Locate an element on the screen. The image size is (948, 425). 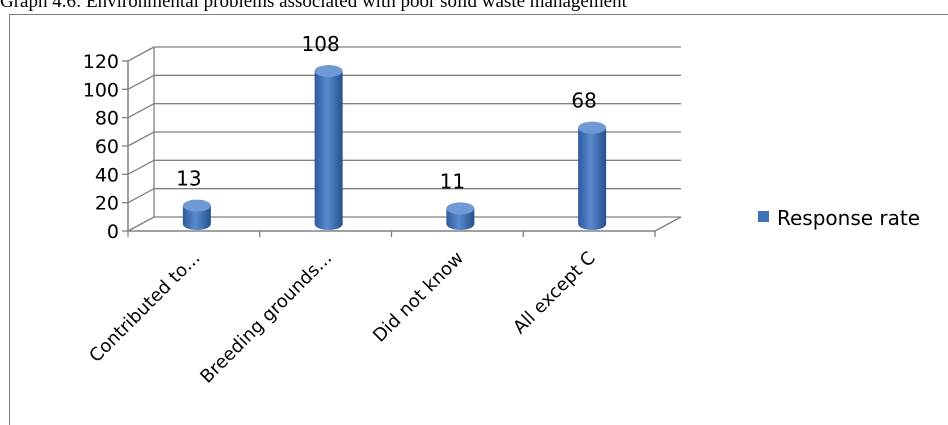
y-tick-label: 40 is located at coordinates (107, 175).